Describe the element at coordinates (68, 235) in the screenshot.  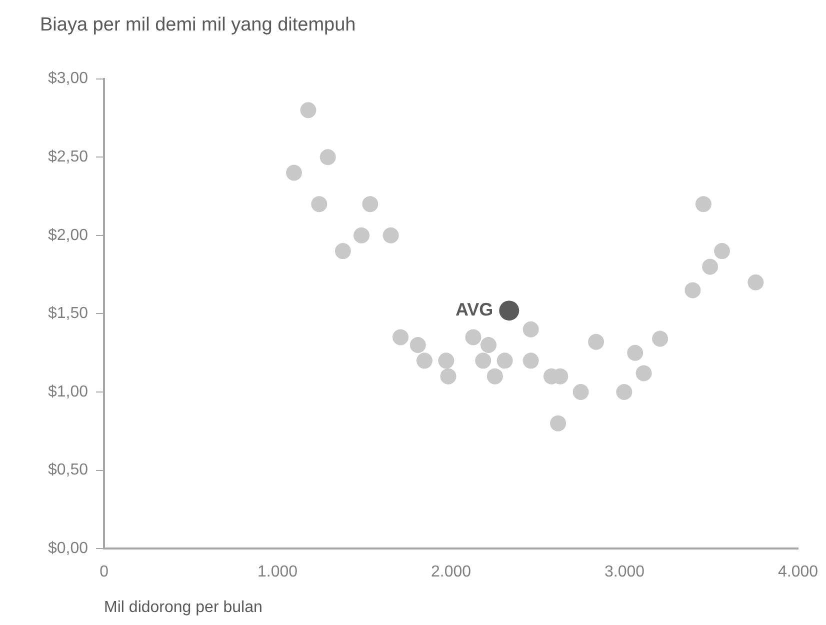
I see `y-tick-label: $2,00` at that location.